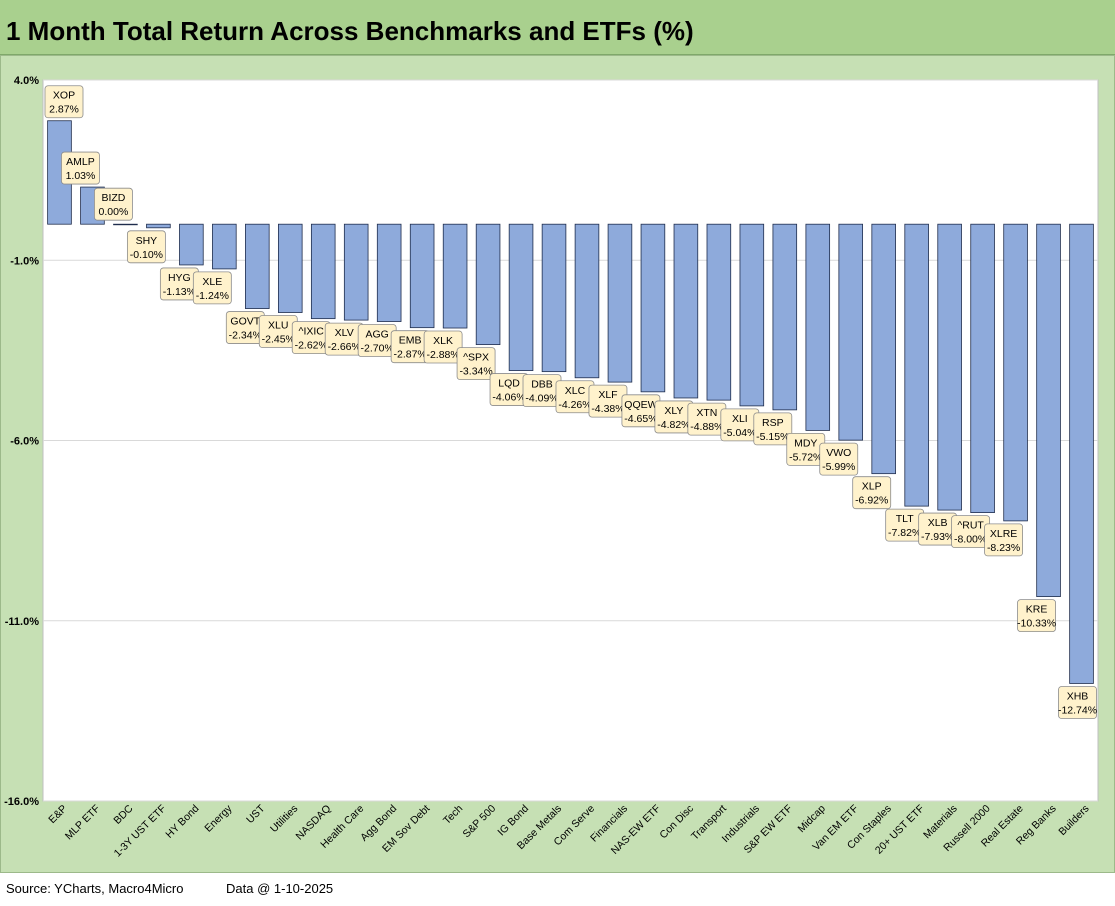 The width and height of the screenshot is (1115, 906). I want to click on x-tick-label: Energy, so click(218, 818).